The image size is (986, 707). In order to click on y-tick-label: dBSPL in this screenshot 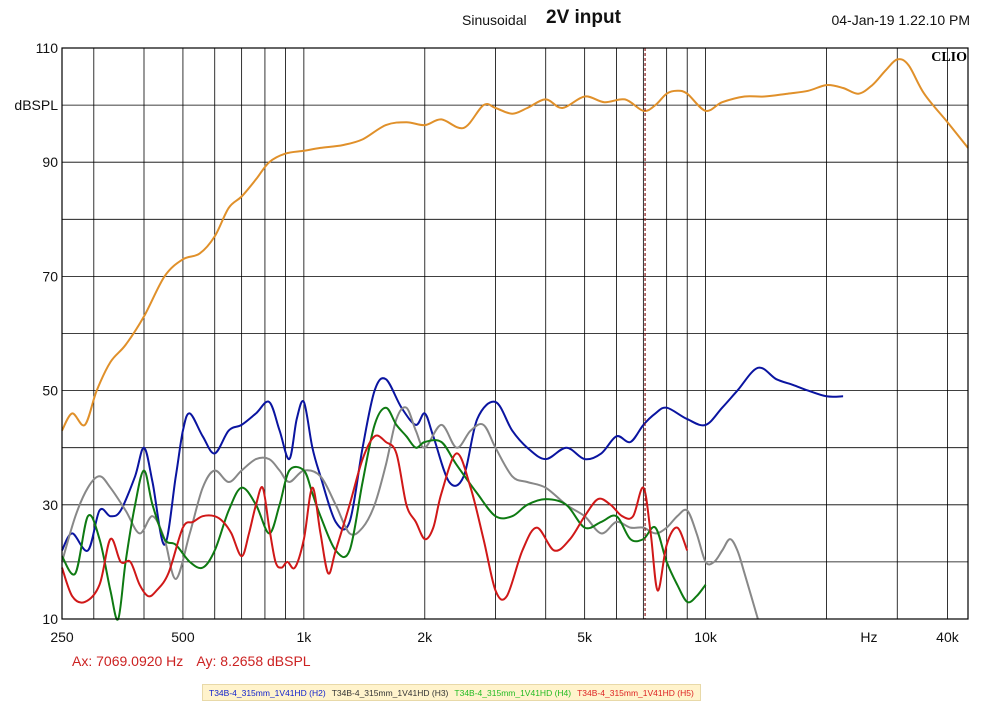, I will do `click(36, 105)`.